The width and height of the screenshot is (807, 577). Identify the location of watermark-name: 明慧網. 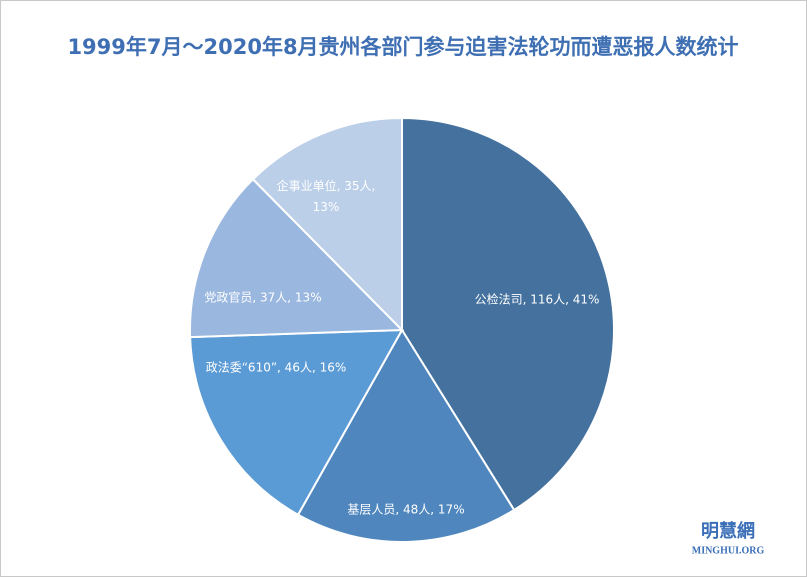
(728, 531).